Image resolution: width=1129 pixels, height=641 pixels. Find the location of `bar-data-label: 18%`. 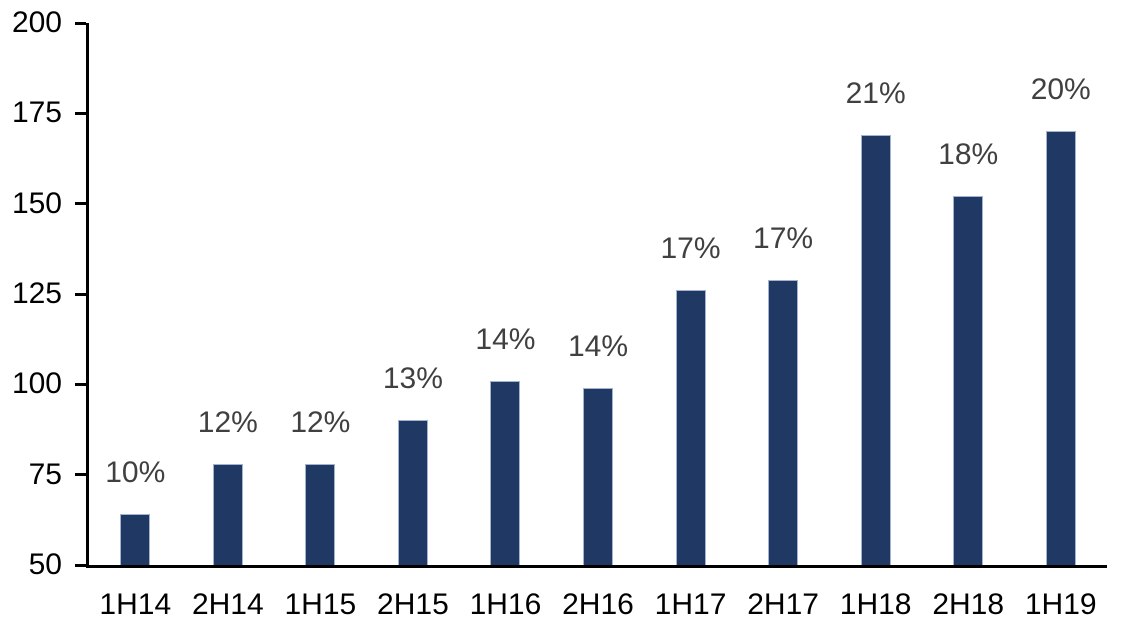

bar-data-label: 18% is located at coordinates (968, 155).